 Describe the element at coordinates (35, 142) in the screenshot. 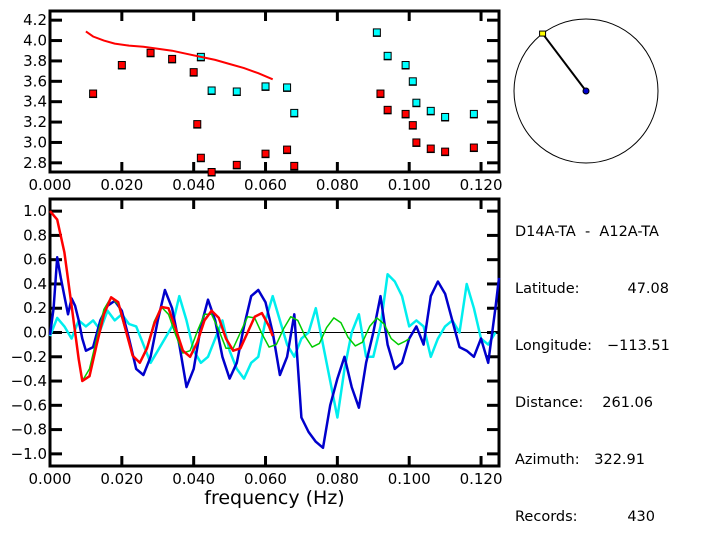

I see `y-tick-label: 3.0` at that location.